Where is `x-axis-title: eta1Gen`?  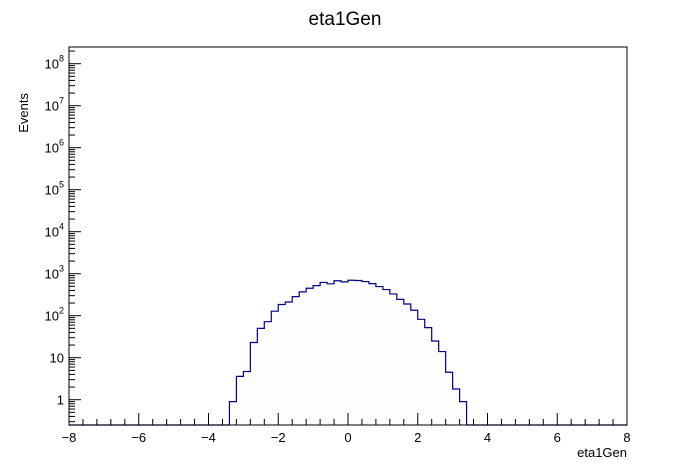 x-axis-title: eta1Gen is located at coordinates (602, 452).